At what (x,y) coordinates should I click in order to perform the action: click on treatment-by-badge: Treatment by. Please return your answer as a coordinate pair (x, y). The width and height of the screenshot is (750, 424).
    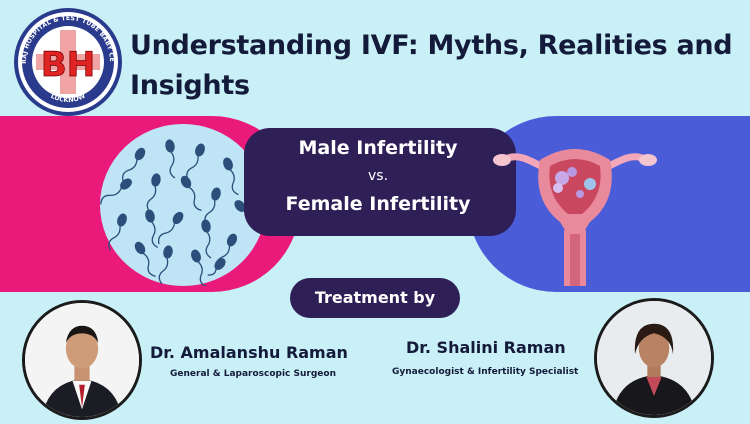
    Looking at the image, I should click on (375, 298).